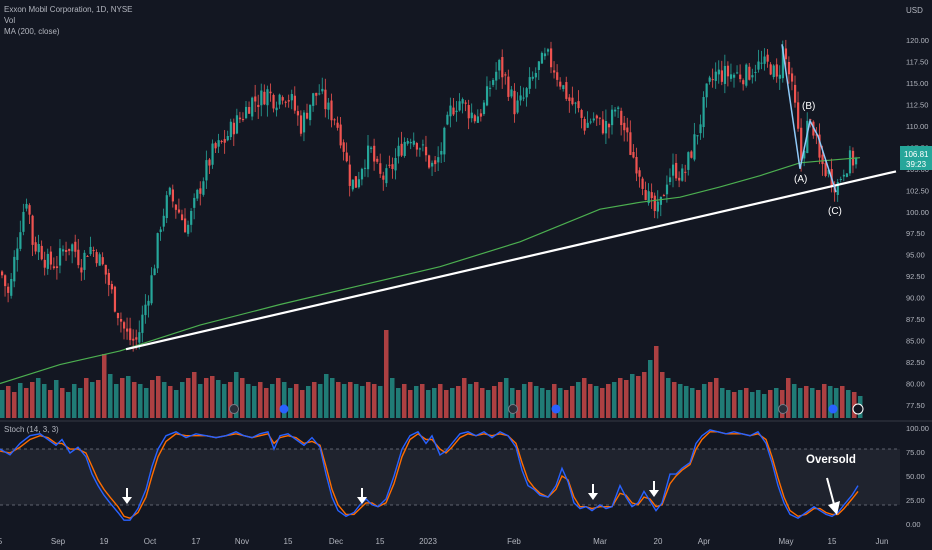 This screenshot has height=550, width=932. What do you see at coordinates (915, 384) in the screenshot?
I see `price-tick-label: 80.00` at bounding box center [915, 384].